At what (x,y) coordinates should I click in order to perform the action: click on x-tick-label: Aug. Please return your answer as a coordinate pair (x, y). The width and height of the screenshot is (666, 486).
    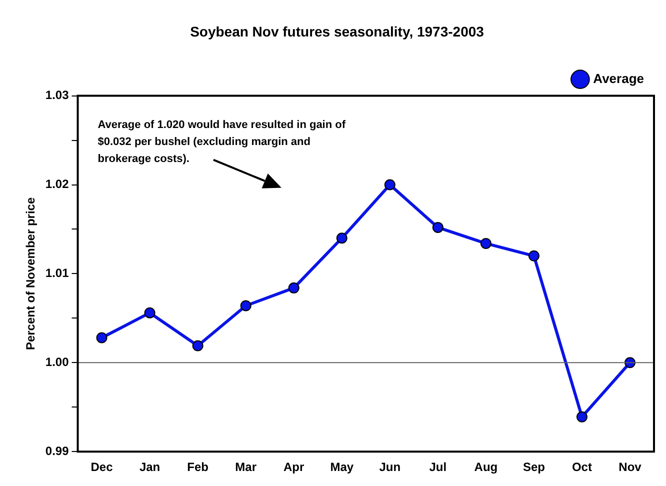
    Looking at the image, I should click on (486, 467).